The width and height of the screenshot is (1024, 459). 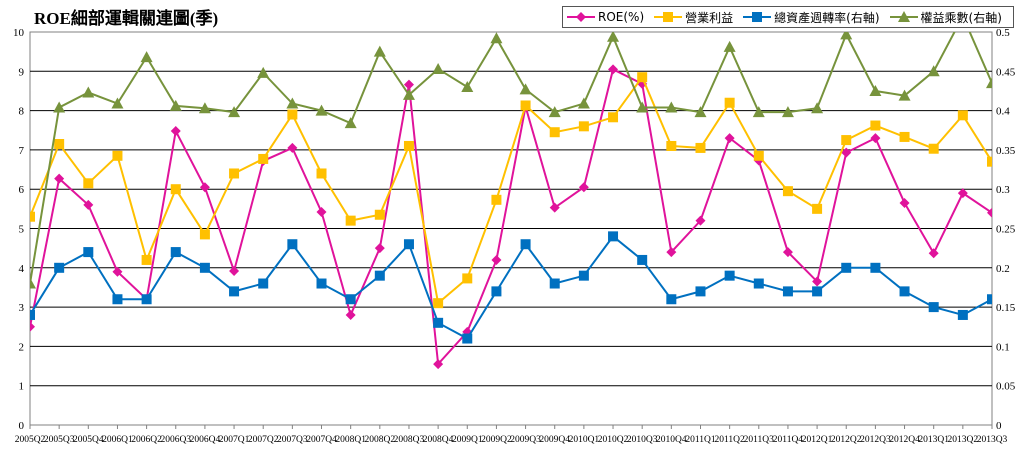 What do you see at coordinates (22, 308) in the screenshot?
I see `left-axis-tick-label: 3` at bounding box center [22, 308].